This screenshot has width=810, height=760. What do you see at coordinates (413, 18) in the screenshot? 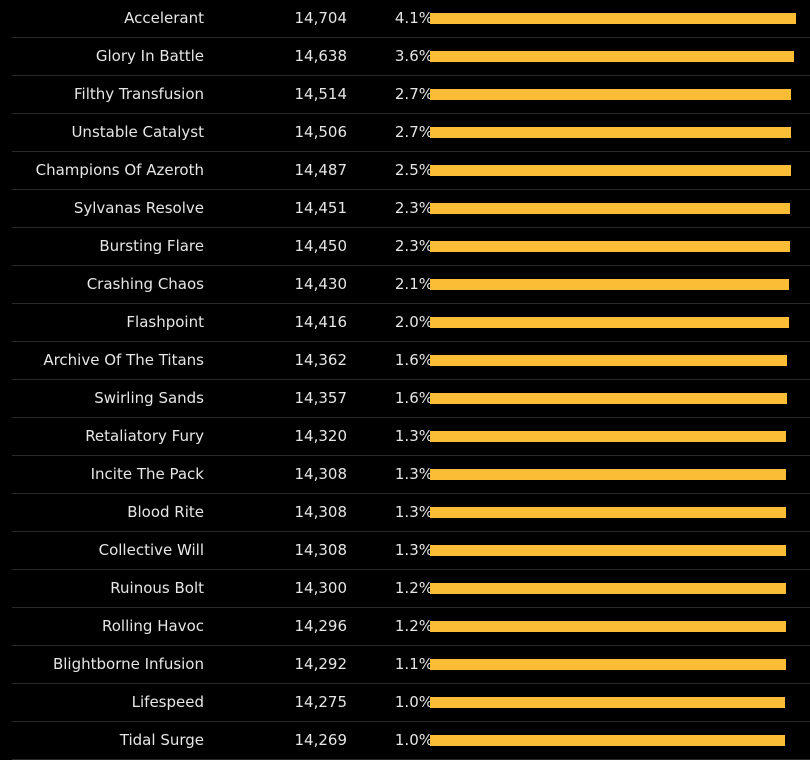
I see `row-percent: 4.1%` at bounding box center [413, 18].